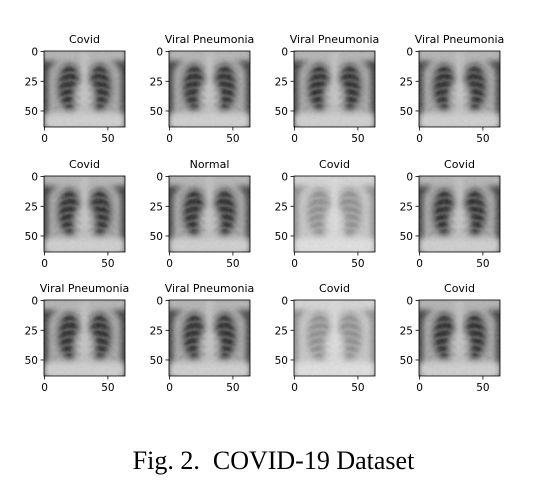 The image size is (547, 503). I want to click on xray-panel: Normal 0 25 50 0 50, so click(200, 214).